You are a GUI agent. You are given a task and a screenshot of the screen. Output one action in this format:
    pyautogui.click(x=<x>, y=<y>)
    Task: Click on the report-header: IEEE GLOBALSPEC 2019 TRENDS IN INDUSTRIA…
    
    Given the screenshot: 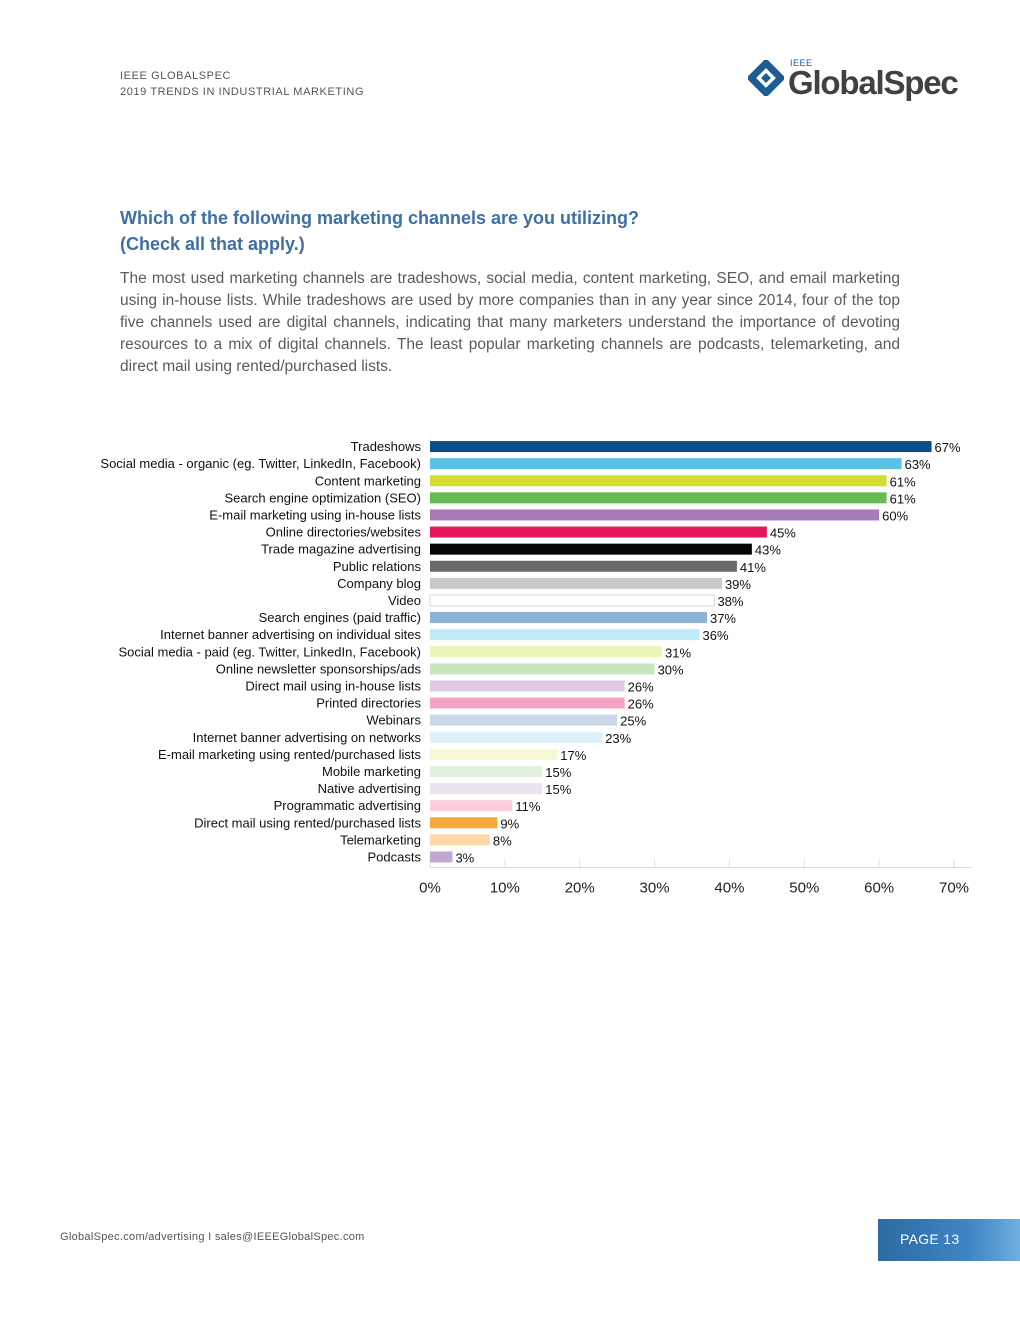 What is the action you would take?
    pyautogui.click(x=242, y=84)
    